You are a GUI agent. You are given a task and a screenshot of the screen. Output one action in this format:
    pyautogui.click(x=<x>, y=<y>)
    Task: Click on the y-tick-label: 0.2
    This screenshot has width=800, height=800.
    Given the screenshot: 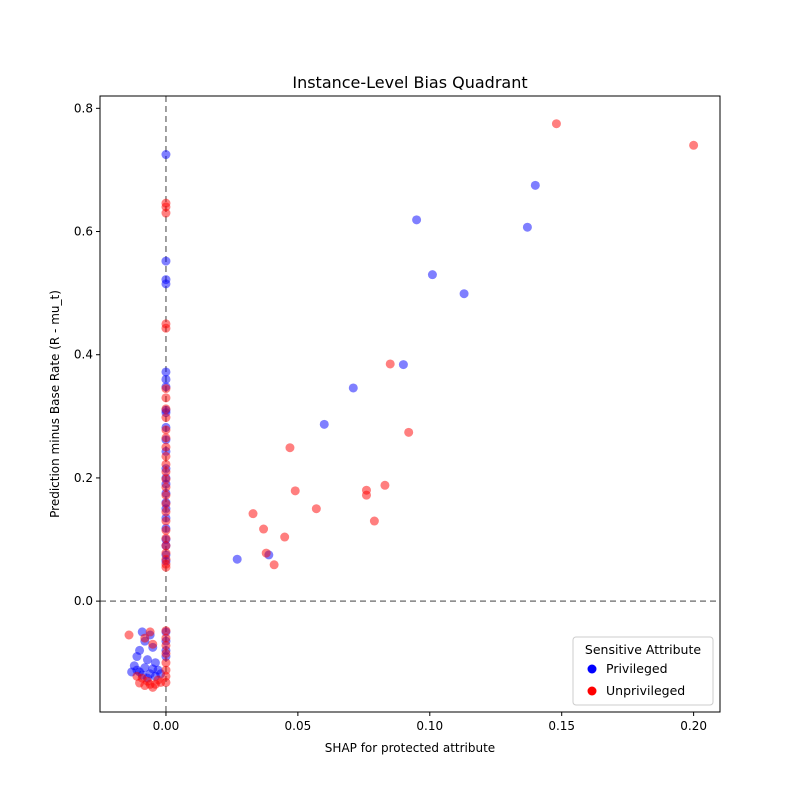 What is the action you would take?
    pyautogui.click(x=83, y=478)
    